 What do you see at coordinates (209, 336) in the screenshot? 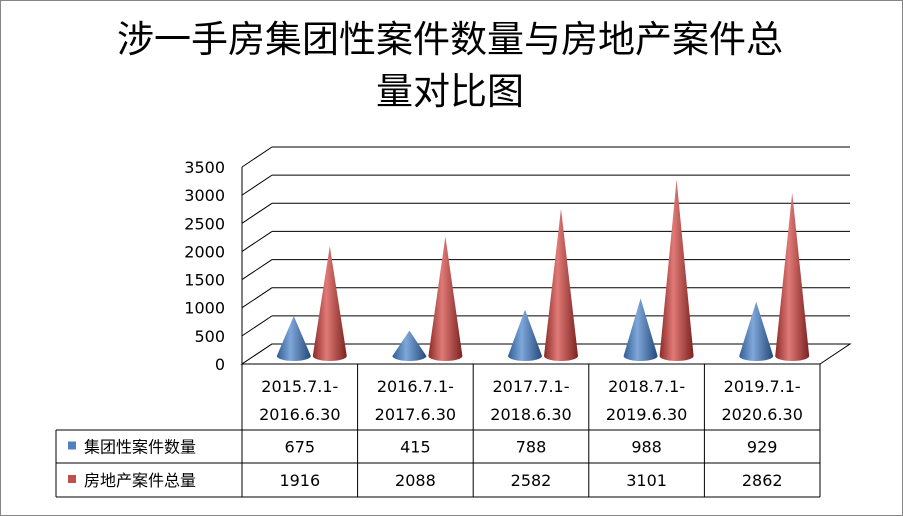
I see `y-tick-label: 500` at bounding box center [209, 336].